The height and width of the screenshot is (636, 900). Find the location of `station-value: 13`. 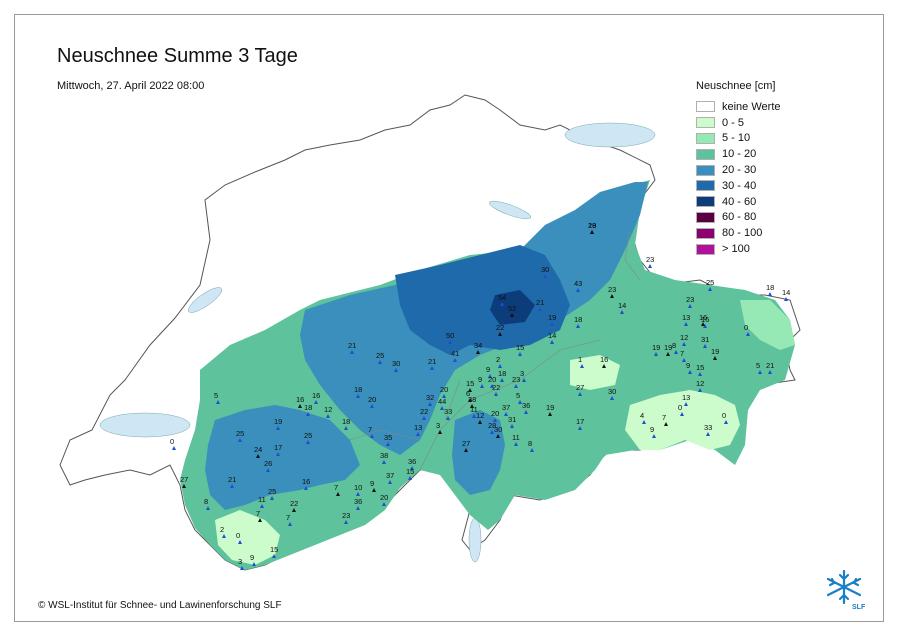

station-value: 13 is located at coordinates (686, 397).